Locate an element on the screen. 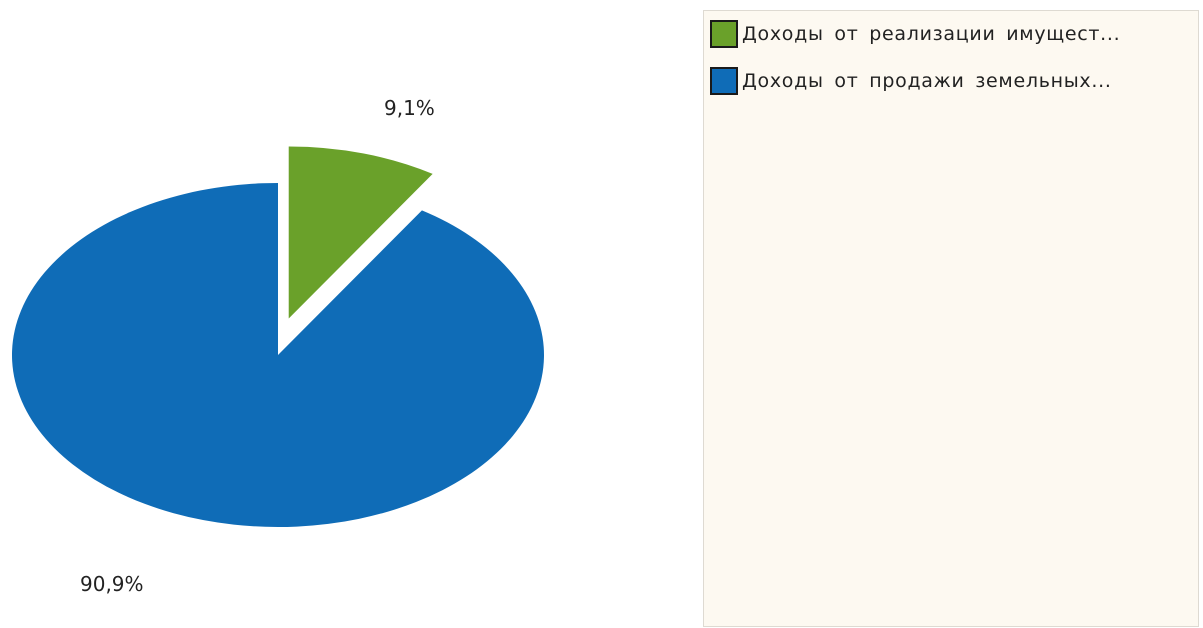  data-label: 9,1% is located at coordinates (409, 108).